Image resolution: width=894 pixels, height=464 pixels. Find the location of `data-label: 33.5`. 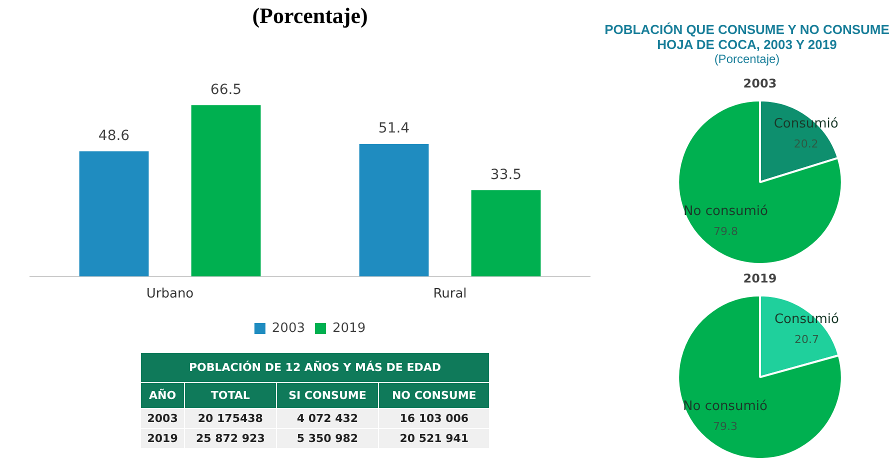

data-label: 33.5 is located at coordinates (506, 174).